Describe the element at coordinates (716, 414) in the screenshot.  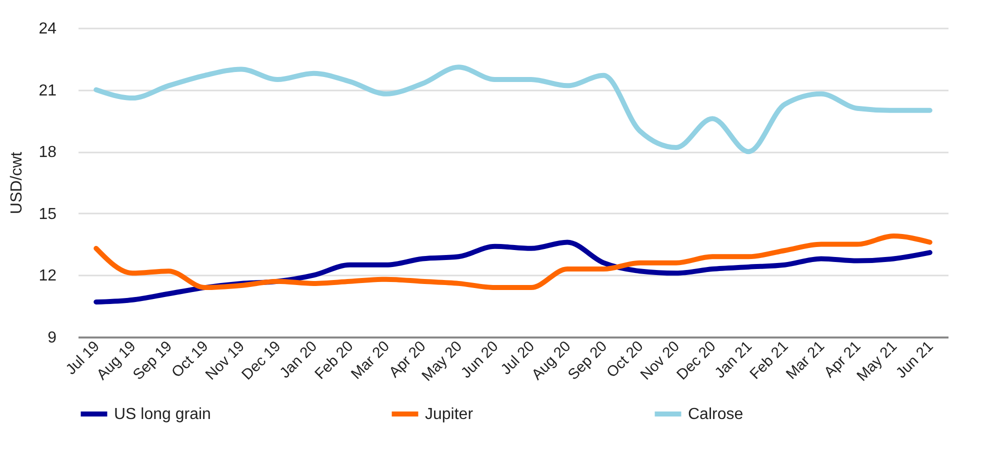
I see `legend-label: Calrose` at that location.